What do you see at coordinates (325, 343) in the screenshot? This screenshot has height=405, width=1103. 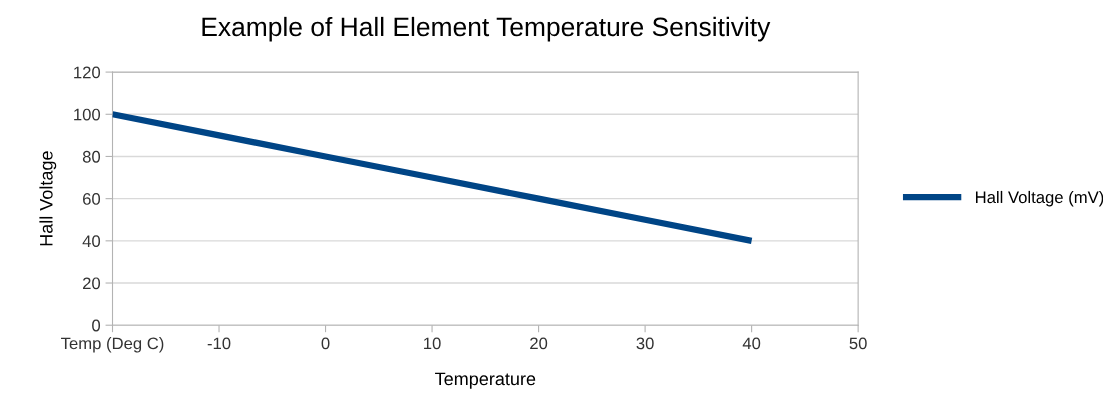 I see `x-tick-label: 0` at bounding box center [325, 343].